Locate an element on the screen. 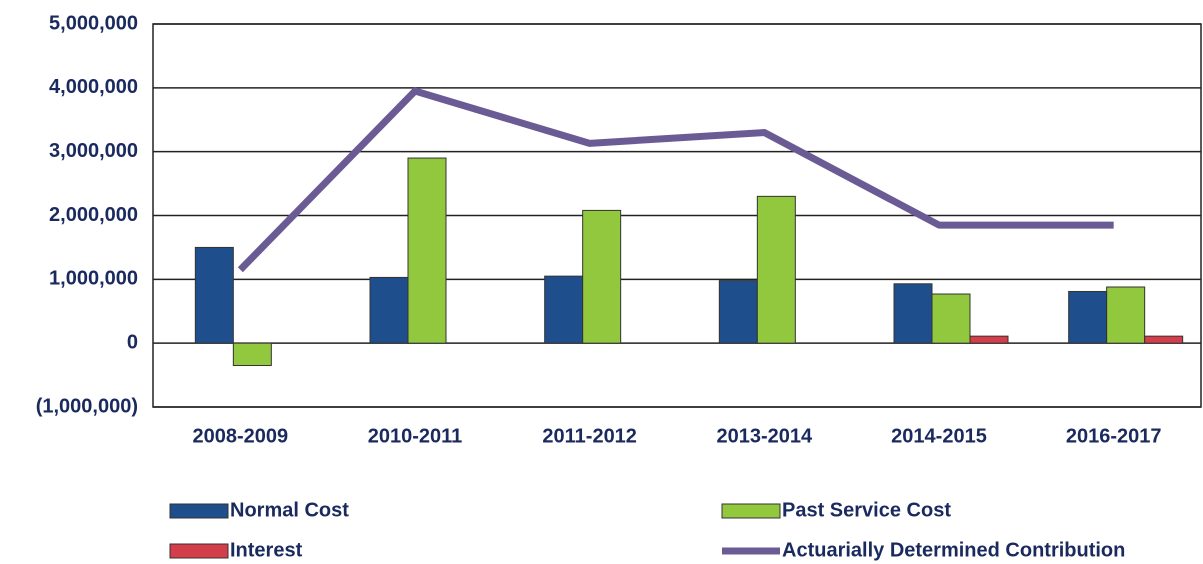  x-tick-label: 2011-2012 is located at coordinates (589, 436).